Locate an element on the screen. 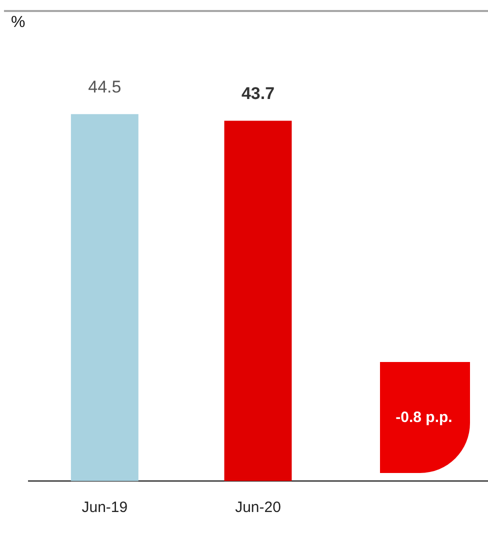  callout-box: -0.8 p.p. is located at coordinates (425, 417).